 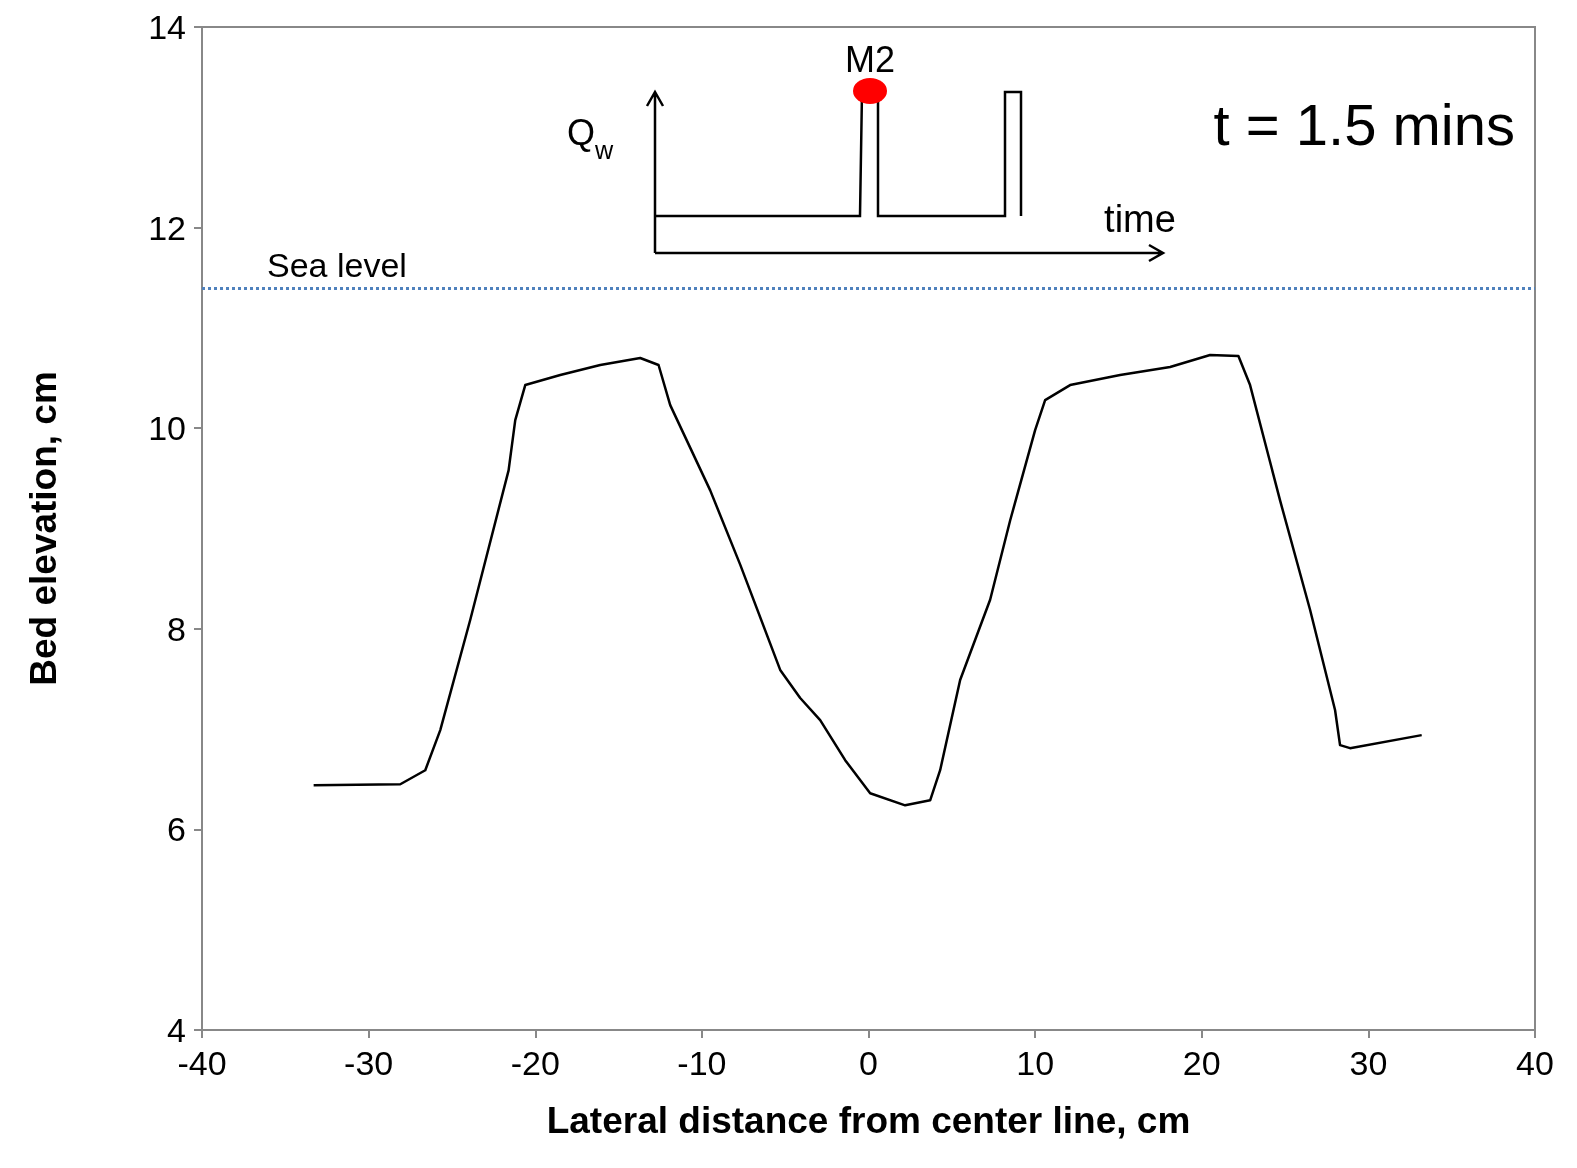 I want to click on x-tick-label: 0, so click(x=868, y=1063).